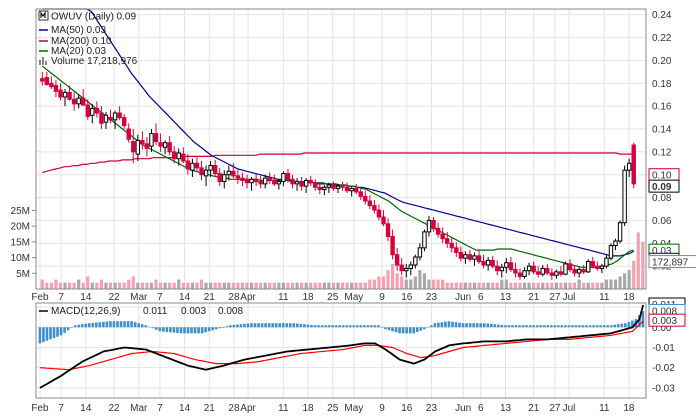  I want to click on macd-tag-label: 0.003, so click(664, 321).